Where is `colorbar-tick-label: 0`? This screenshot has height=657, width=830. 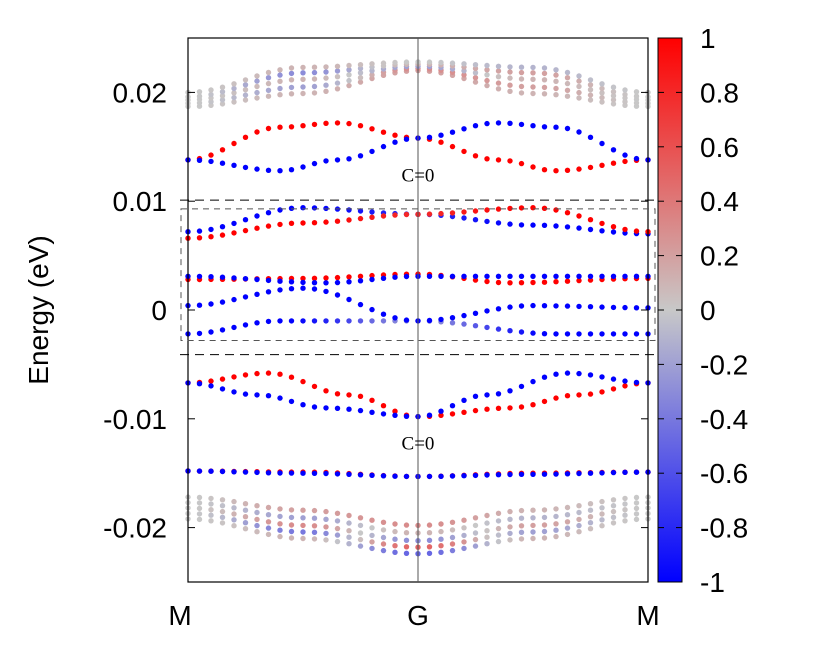
colorbar-tick-label: 0 is located at coordinates (708, 310).